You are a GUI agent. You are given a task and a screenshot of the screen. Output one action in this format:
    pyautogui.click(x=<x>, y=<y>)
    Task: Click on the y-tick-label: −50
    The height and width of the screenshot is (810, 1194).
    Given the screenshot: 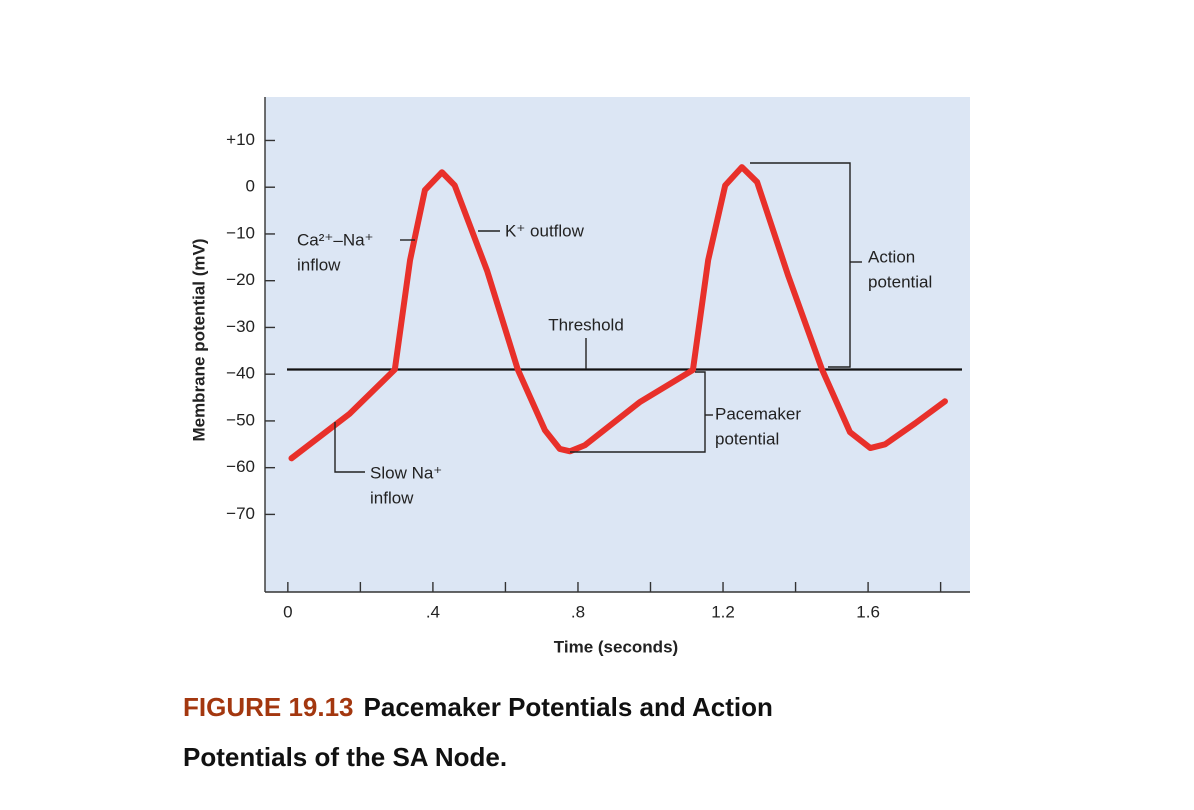 What is the action you would take?
    pyautogui.click(x=240, y=419)
    